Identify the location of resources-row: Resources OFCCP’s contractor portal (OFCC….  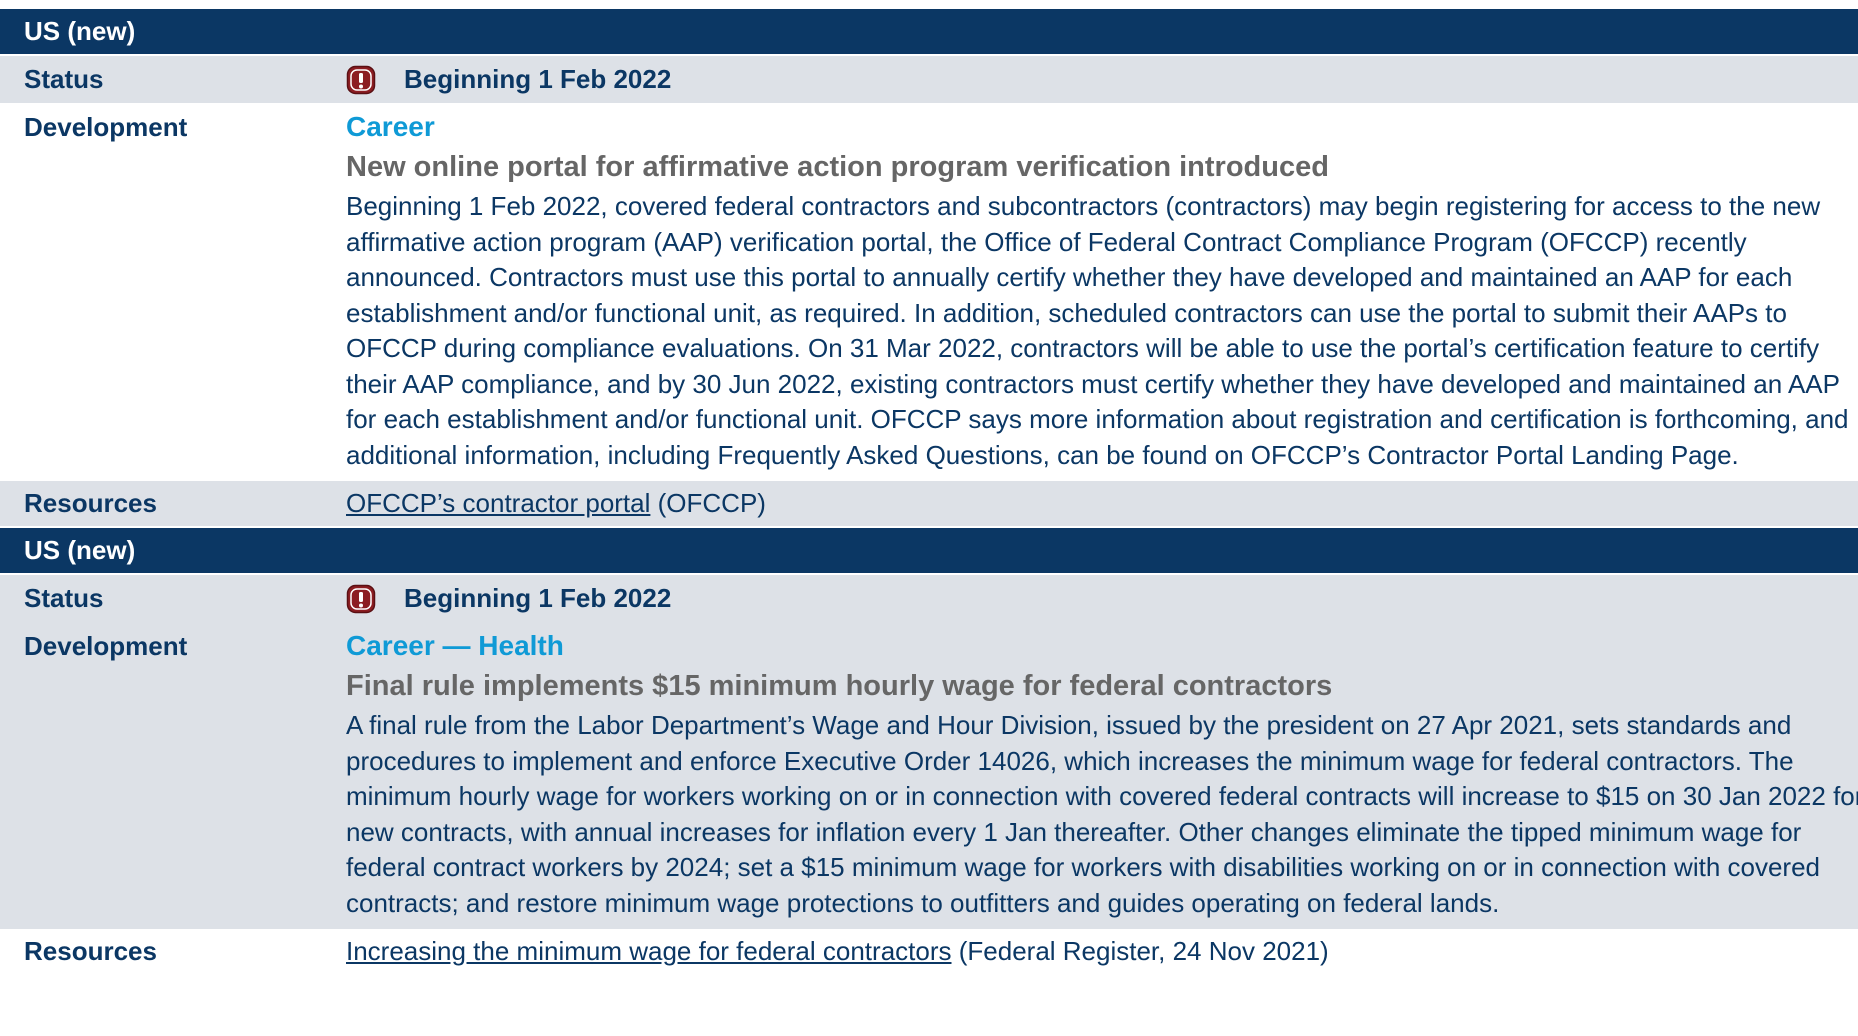
(929, 503).